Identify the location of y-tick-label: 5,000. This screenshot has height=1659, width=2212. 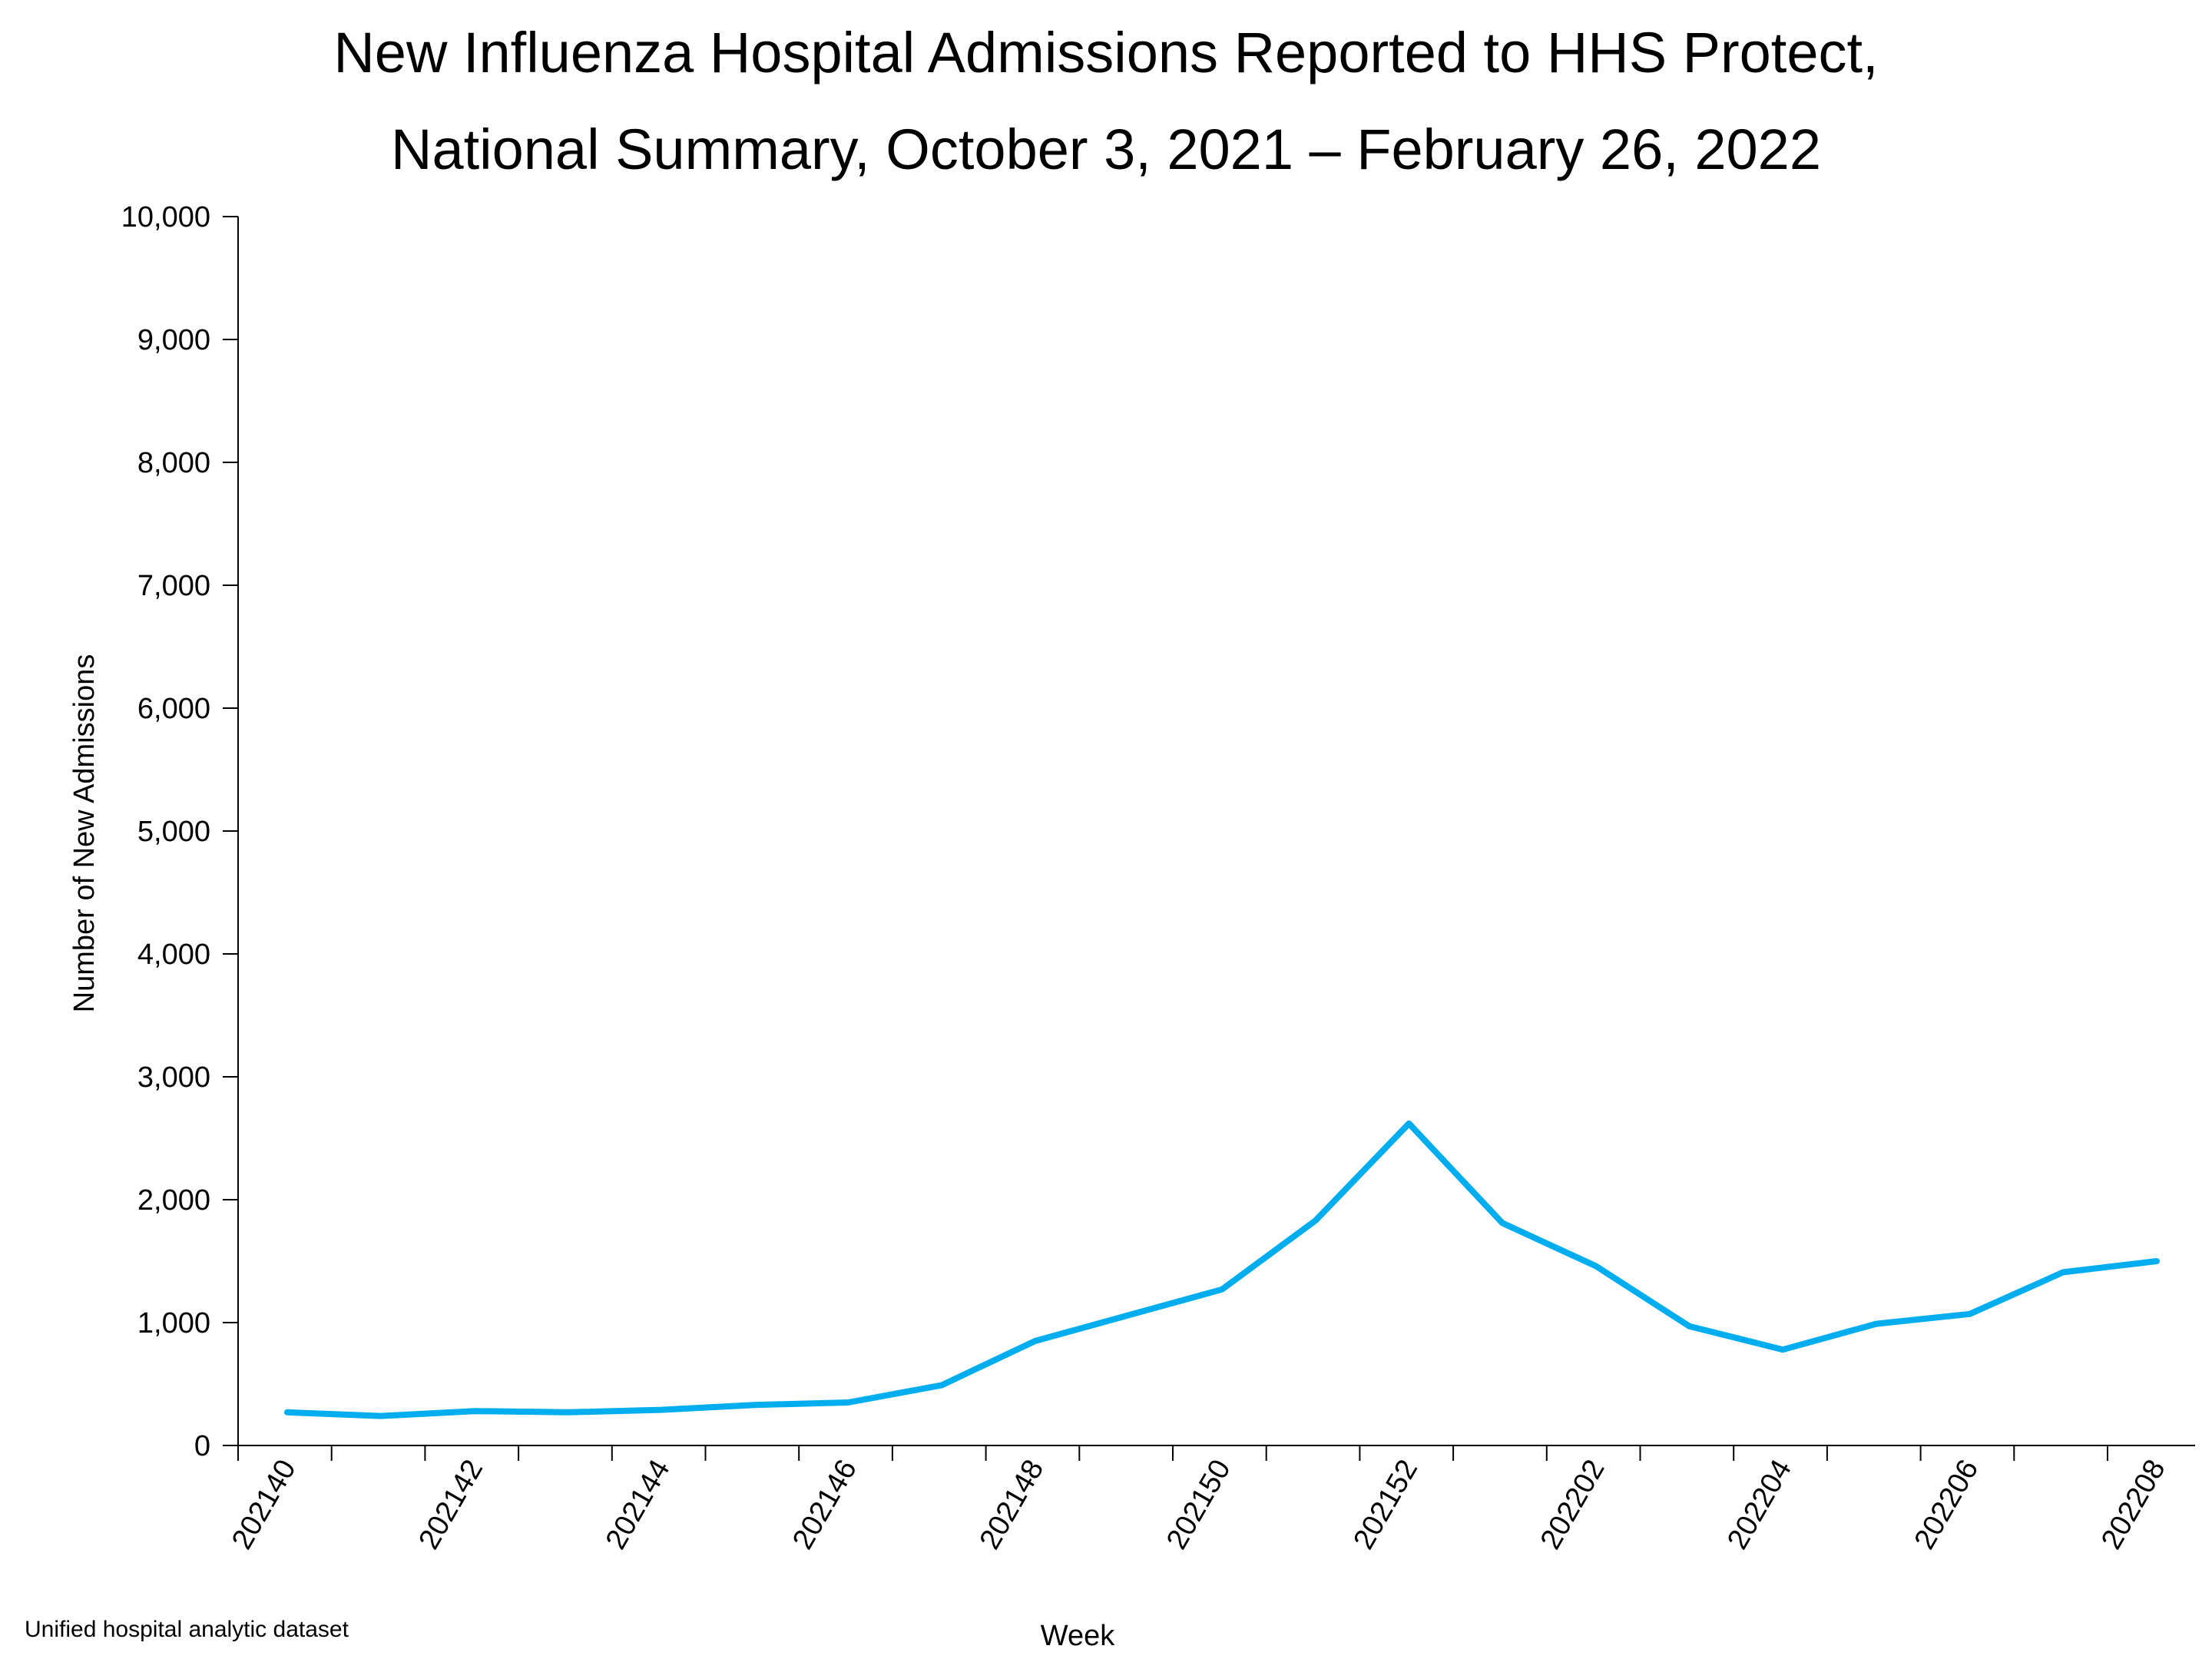
(173, 832).